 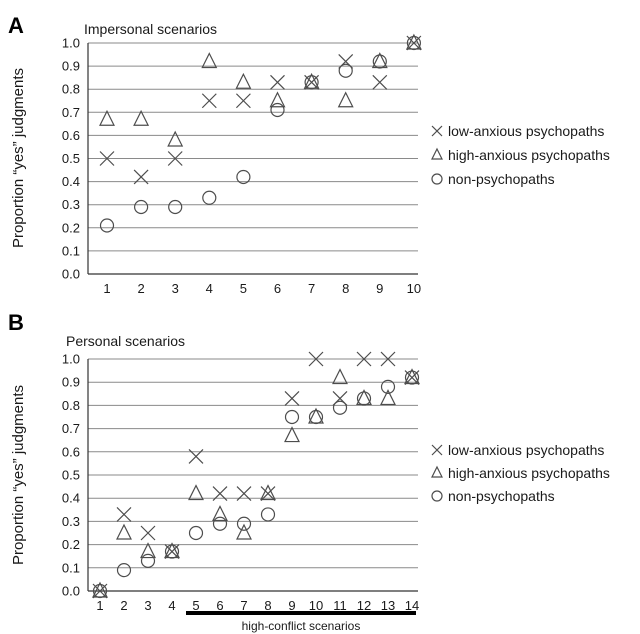 I want to click on y-tick-label: 0.9, so click(x=71, y=66).